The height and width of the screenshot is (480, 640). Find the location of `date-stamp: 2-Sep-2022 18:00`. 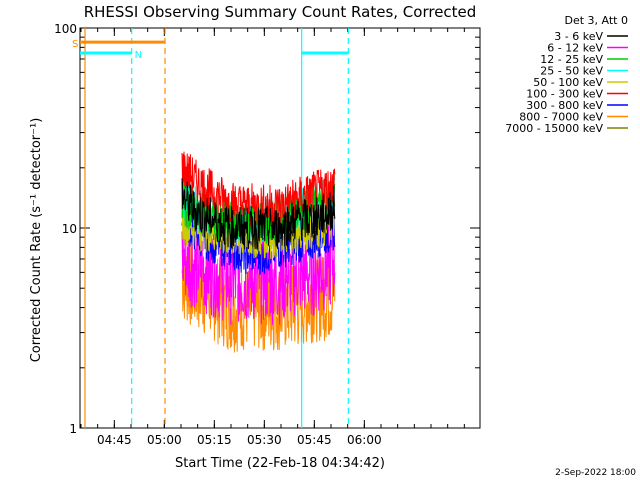

date-stamp: 2-Sep-2022 18:00 is located at coordinates (595, 473).